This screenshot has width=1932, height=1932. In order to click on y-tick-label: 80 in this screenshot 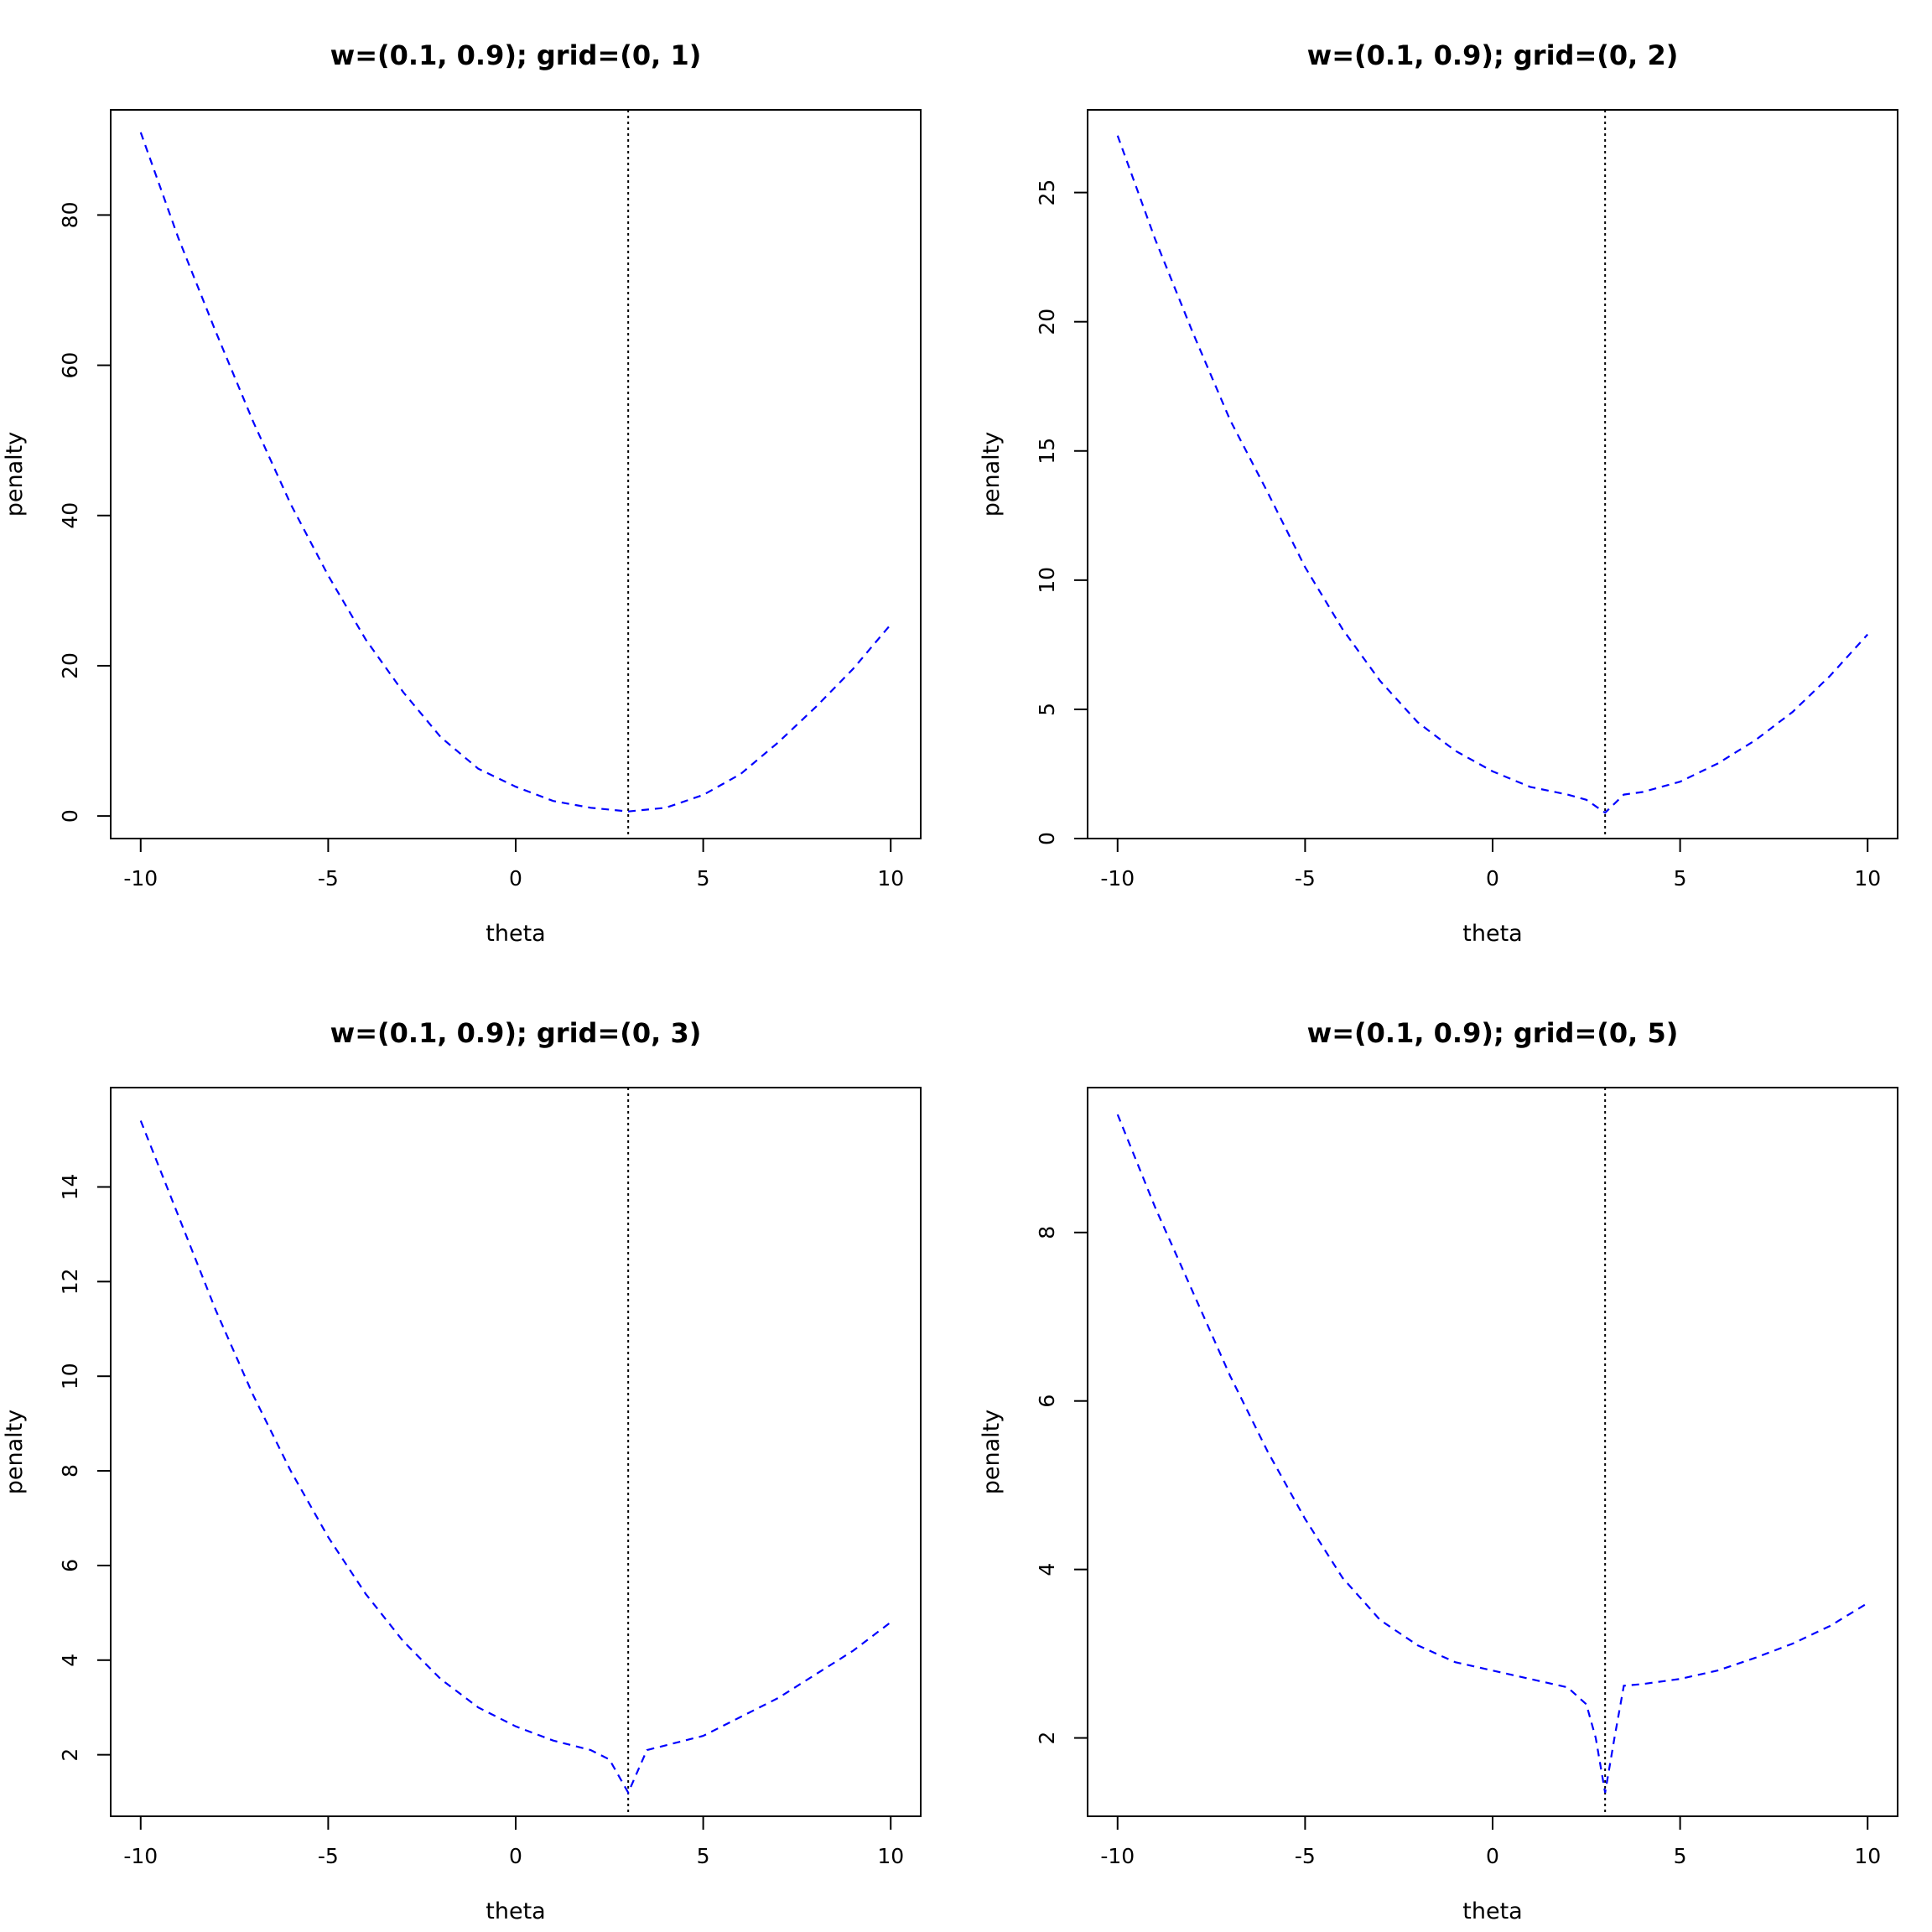, I will do `click(70, 215)`.